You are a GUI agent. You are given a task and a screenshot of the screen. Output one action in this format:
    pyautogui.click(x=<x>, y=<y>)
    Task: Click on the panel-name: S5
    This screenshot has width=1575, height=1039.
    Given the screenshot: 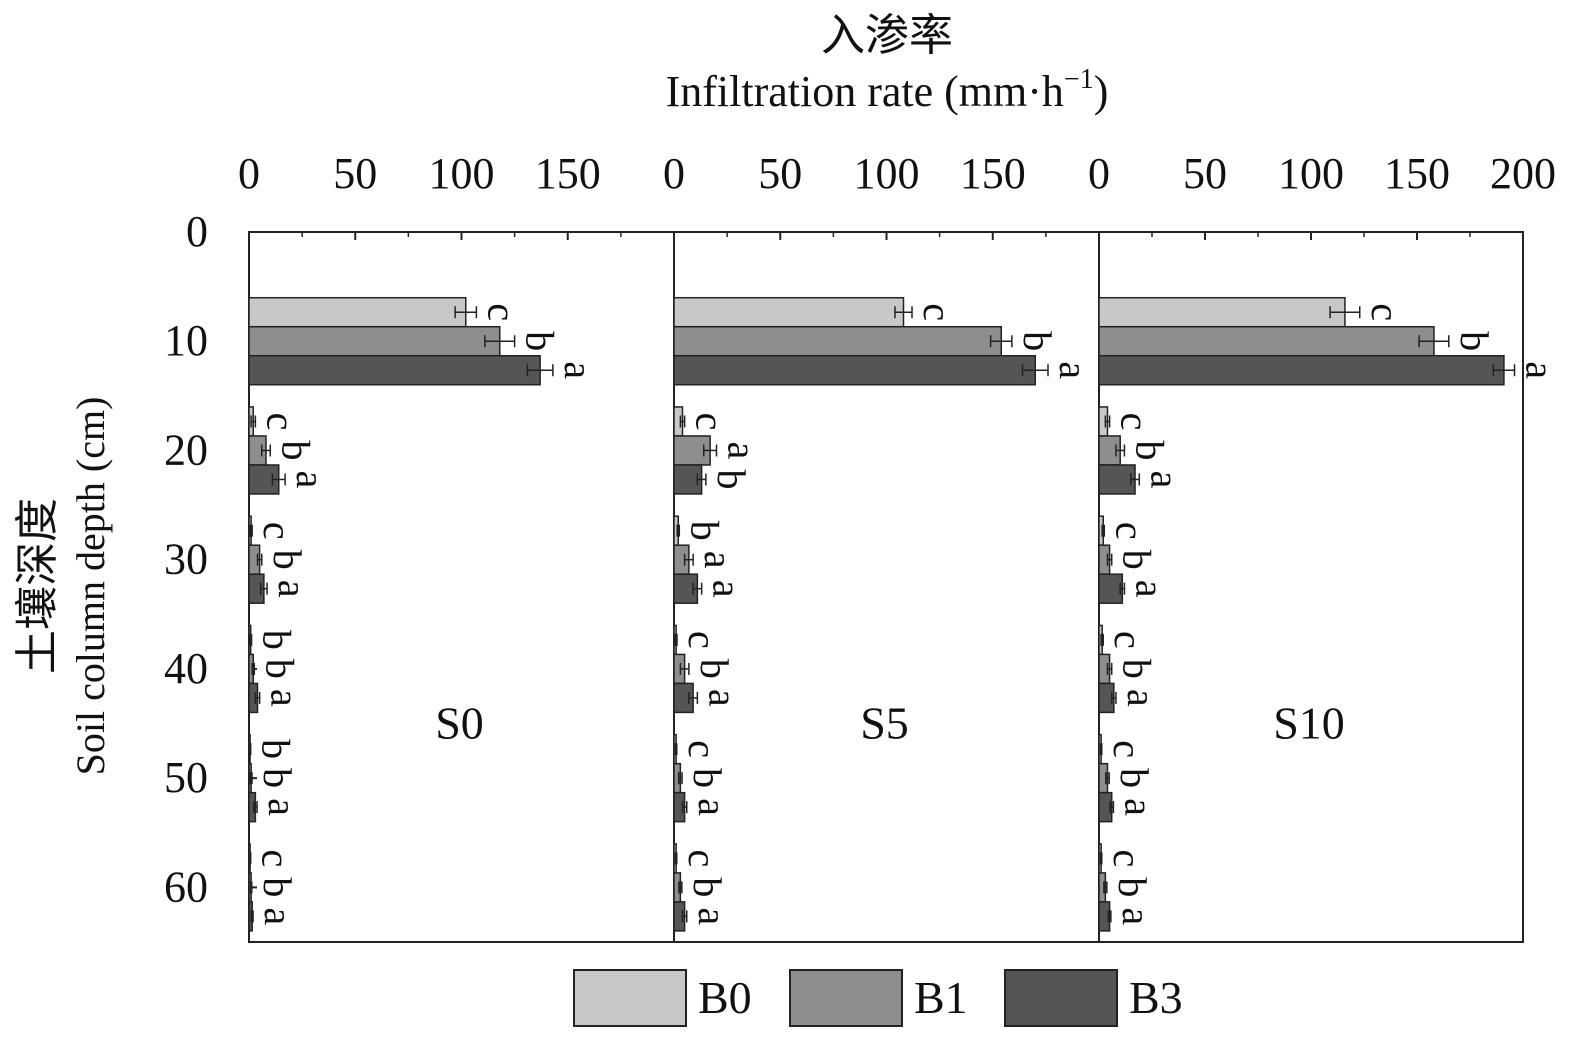 What is the action you would take?
    pyautogui.click(x=884, y=723)
    